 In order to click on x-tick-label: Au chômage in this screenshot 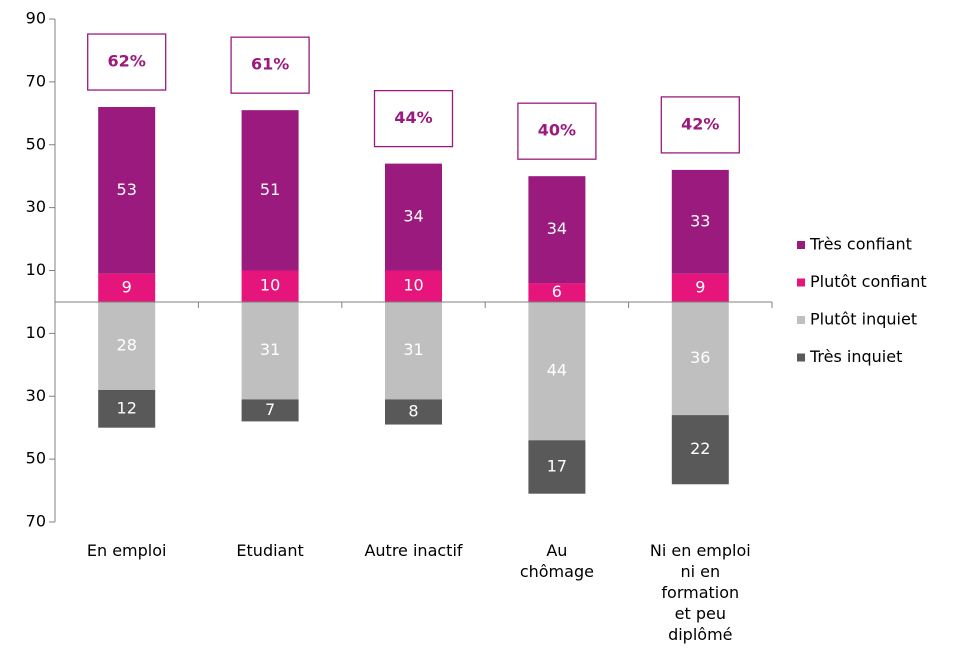, I will do `click(556, 561)`.